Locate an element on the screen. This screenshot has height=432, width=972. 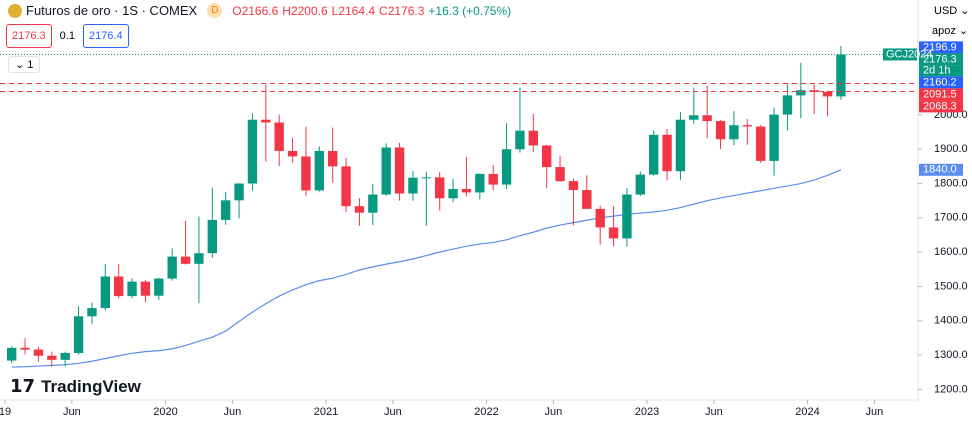
x-tick-label: 2022 is located at coordinates (486, 412).